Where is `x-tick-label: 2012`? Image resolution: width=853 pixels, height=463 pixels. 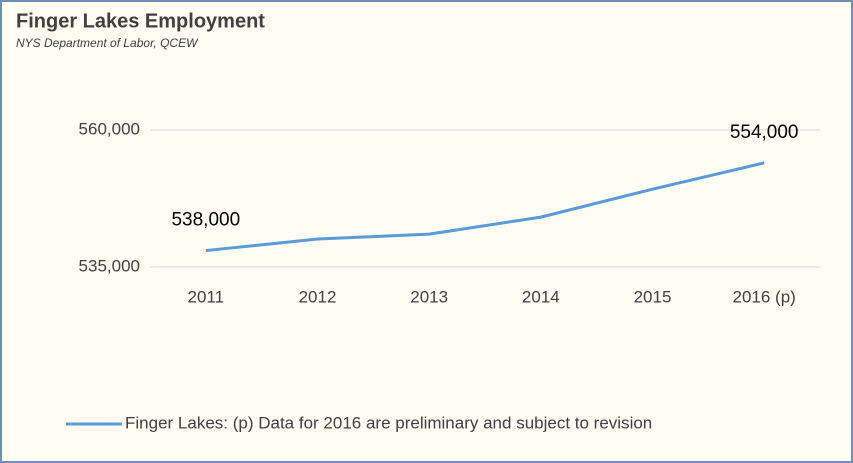
x-tick-label: 2012 is located at coordinates (318, 296).